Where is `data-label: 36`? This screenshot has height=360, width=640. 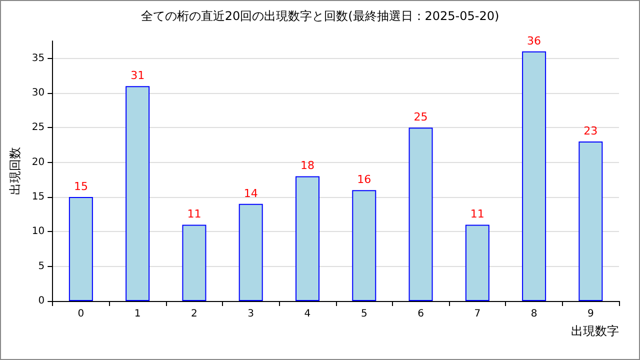 data-label: 36 is located at coordinates (534, 41).